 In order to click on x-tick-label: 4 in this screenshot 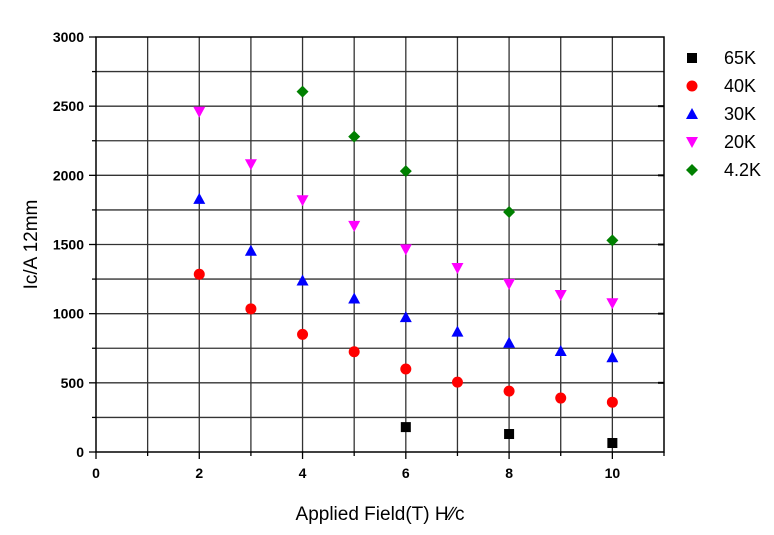, I will do `click(303, 473)`.